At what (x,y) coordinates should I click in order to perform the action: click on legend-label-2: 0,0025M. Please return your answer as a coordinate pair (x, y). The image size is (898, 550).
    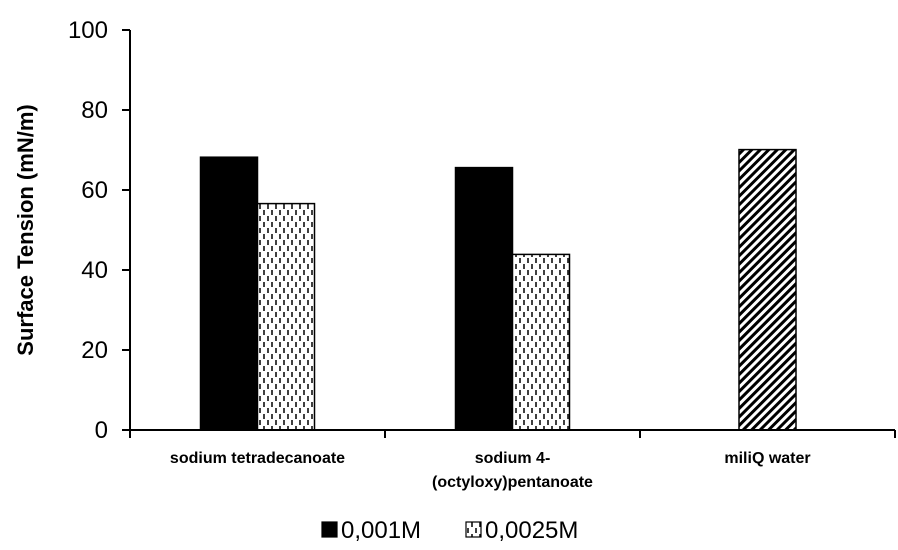
    Looking at the image, I should click on (531, 530).